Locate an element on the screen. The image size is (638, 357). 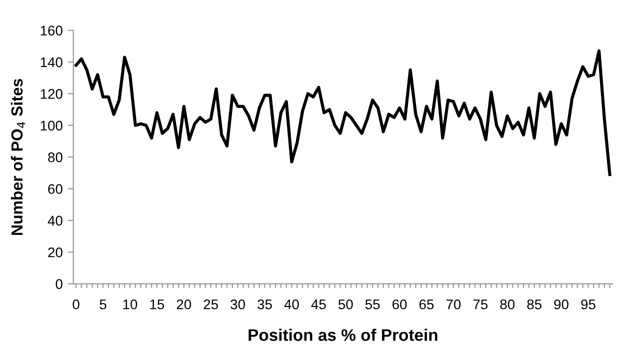
x-tick-label: 65 is located at coordinates (426, 304).